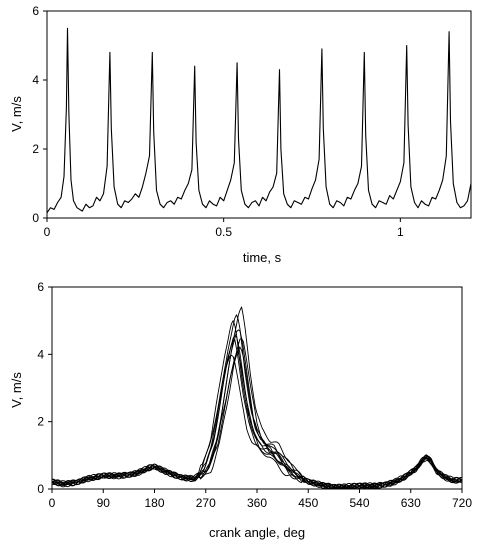 The width and height of the screenshot is (480, 550). I want to click on chart-2-y-ticks: 0 2 4 6, so click(44, 388).